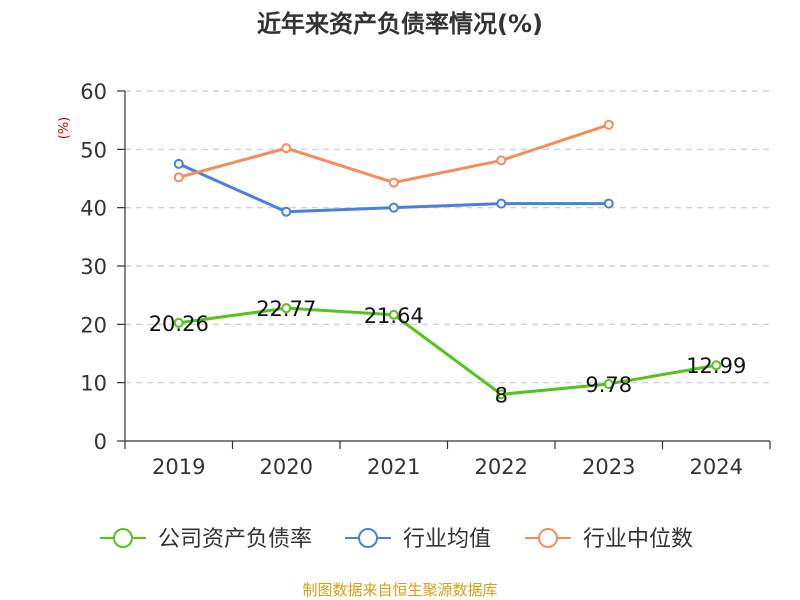  What do you see at coordinates (638, 539) in the screenshot?
I see `legend-label: 行业中位数` at bounding box center [638, 539].